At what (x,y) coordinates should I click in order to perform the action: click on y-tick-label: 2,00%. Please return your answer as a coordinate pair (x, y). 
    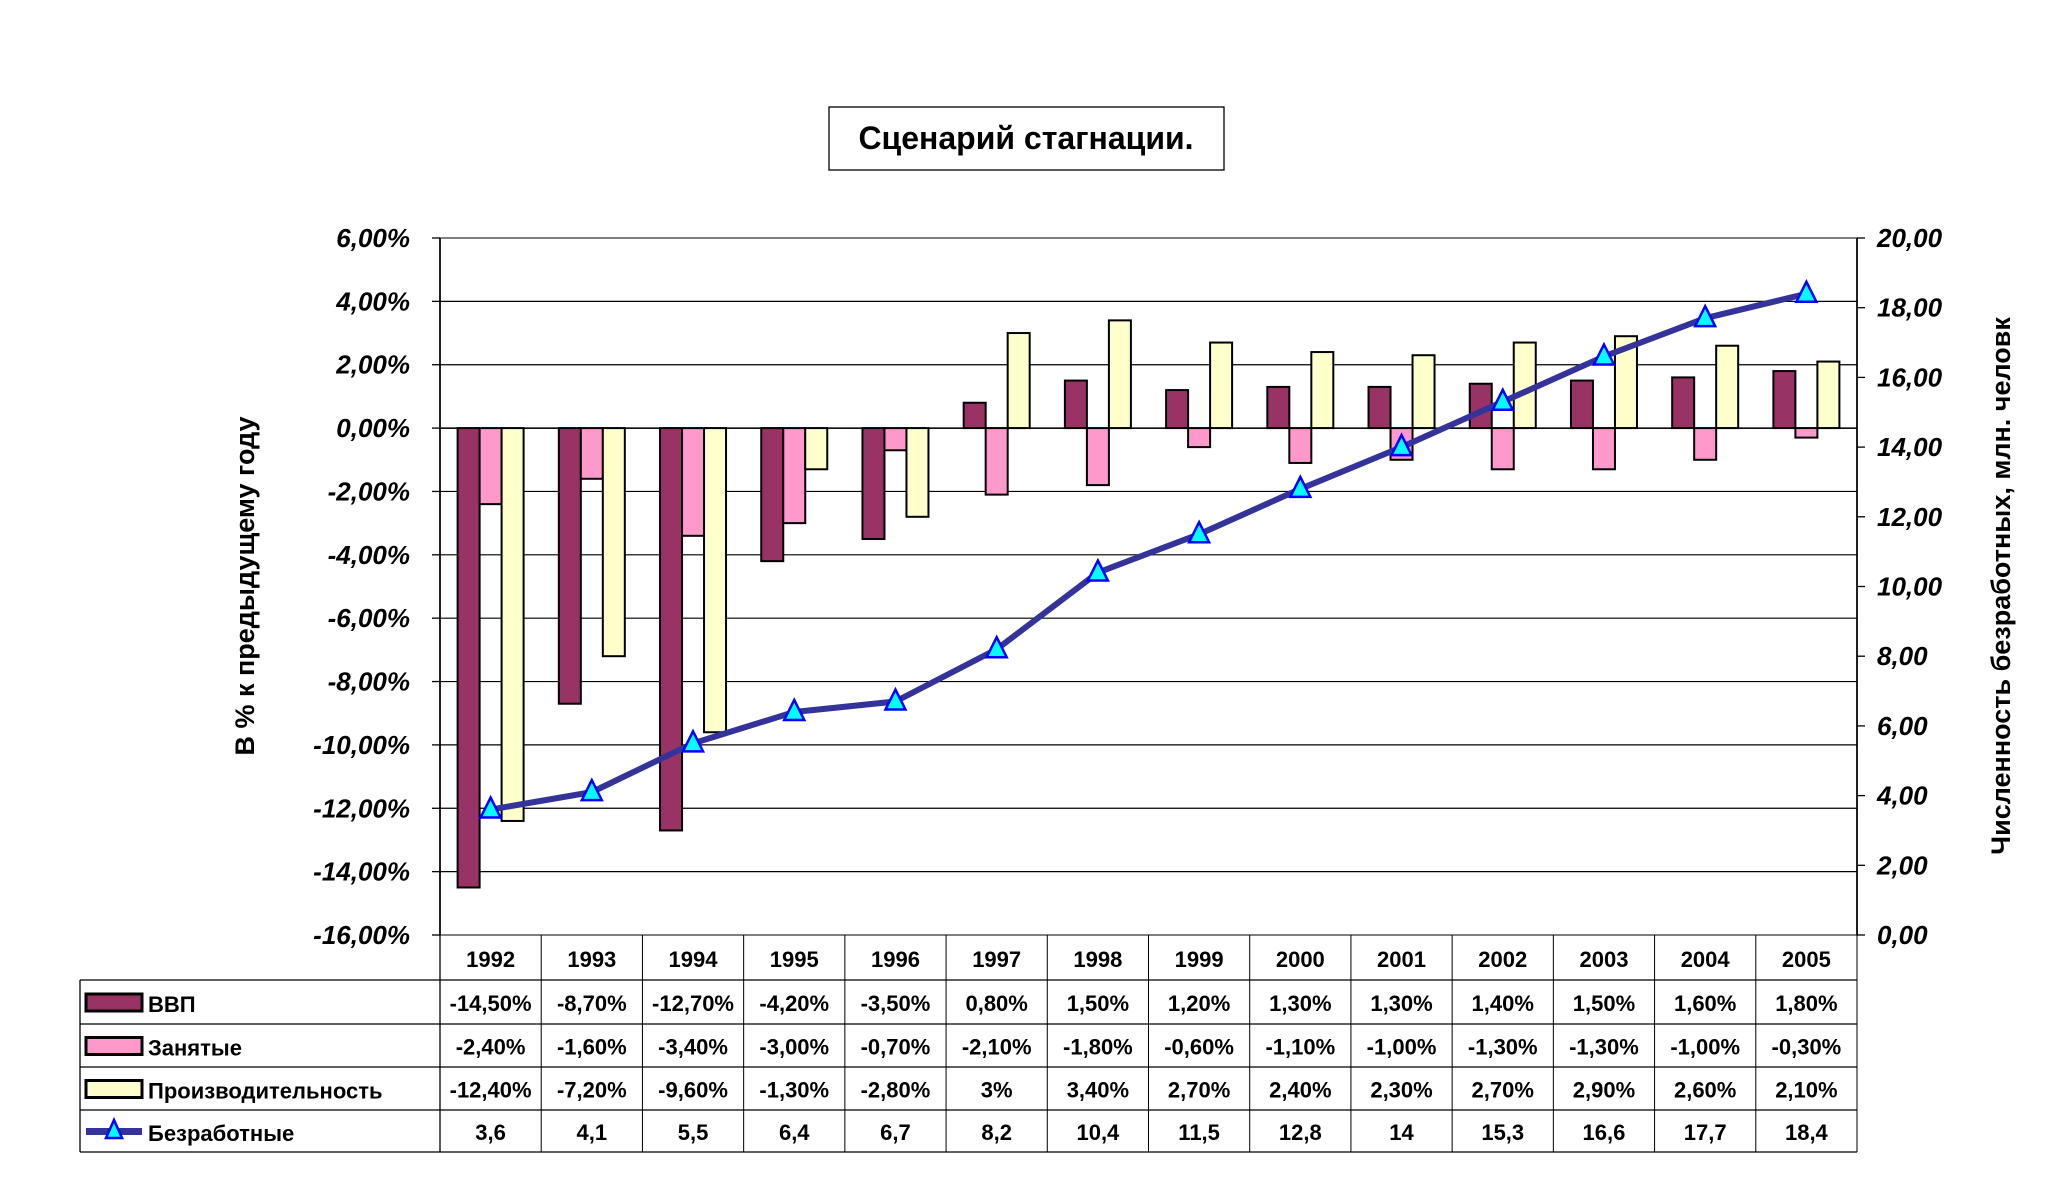
    Looking at the image, I should click on (372, 365).